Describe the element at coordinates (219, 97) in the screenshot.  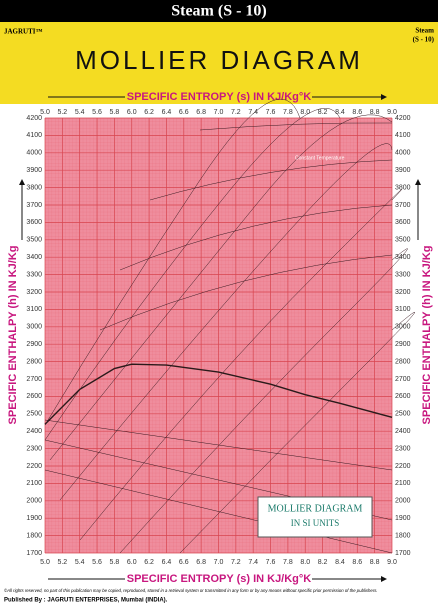
I see `x-axis-label: SPECIFIC ENTROPY (s) IN KJ/Kg°K` at that location.